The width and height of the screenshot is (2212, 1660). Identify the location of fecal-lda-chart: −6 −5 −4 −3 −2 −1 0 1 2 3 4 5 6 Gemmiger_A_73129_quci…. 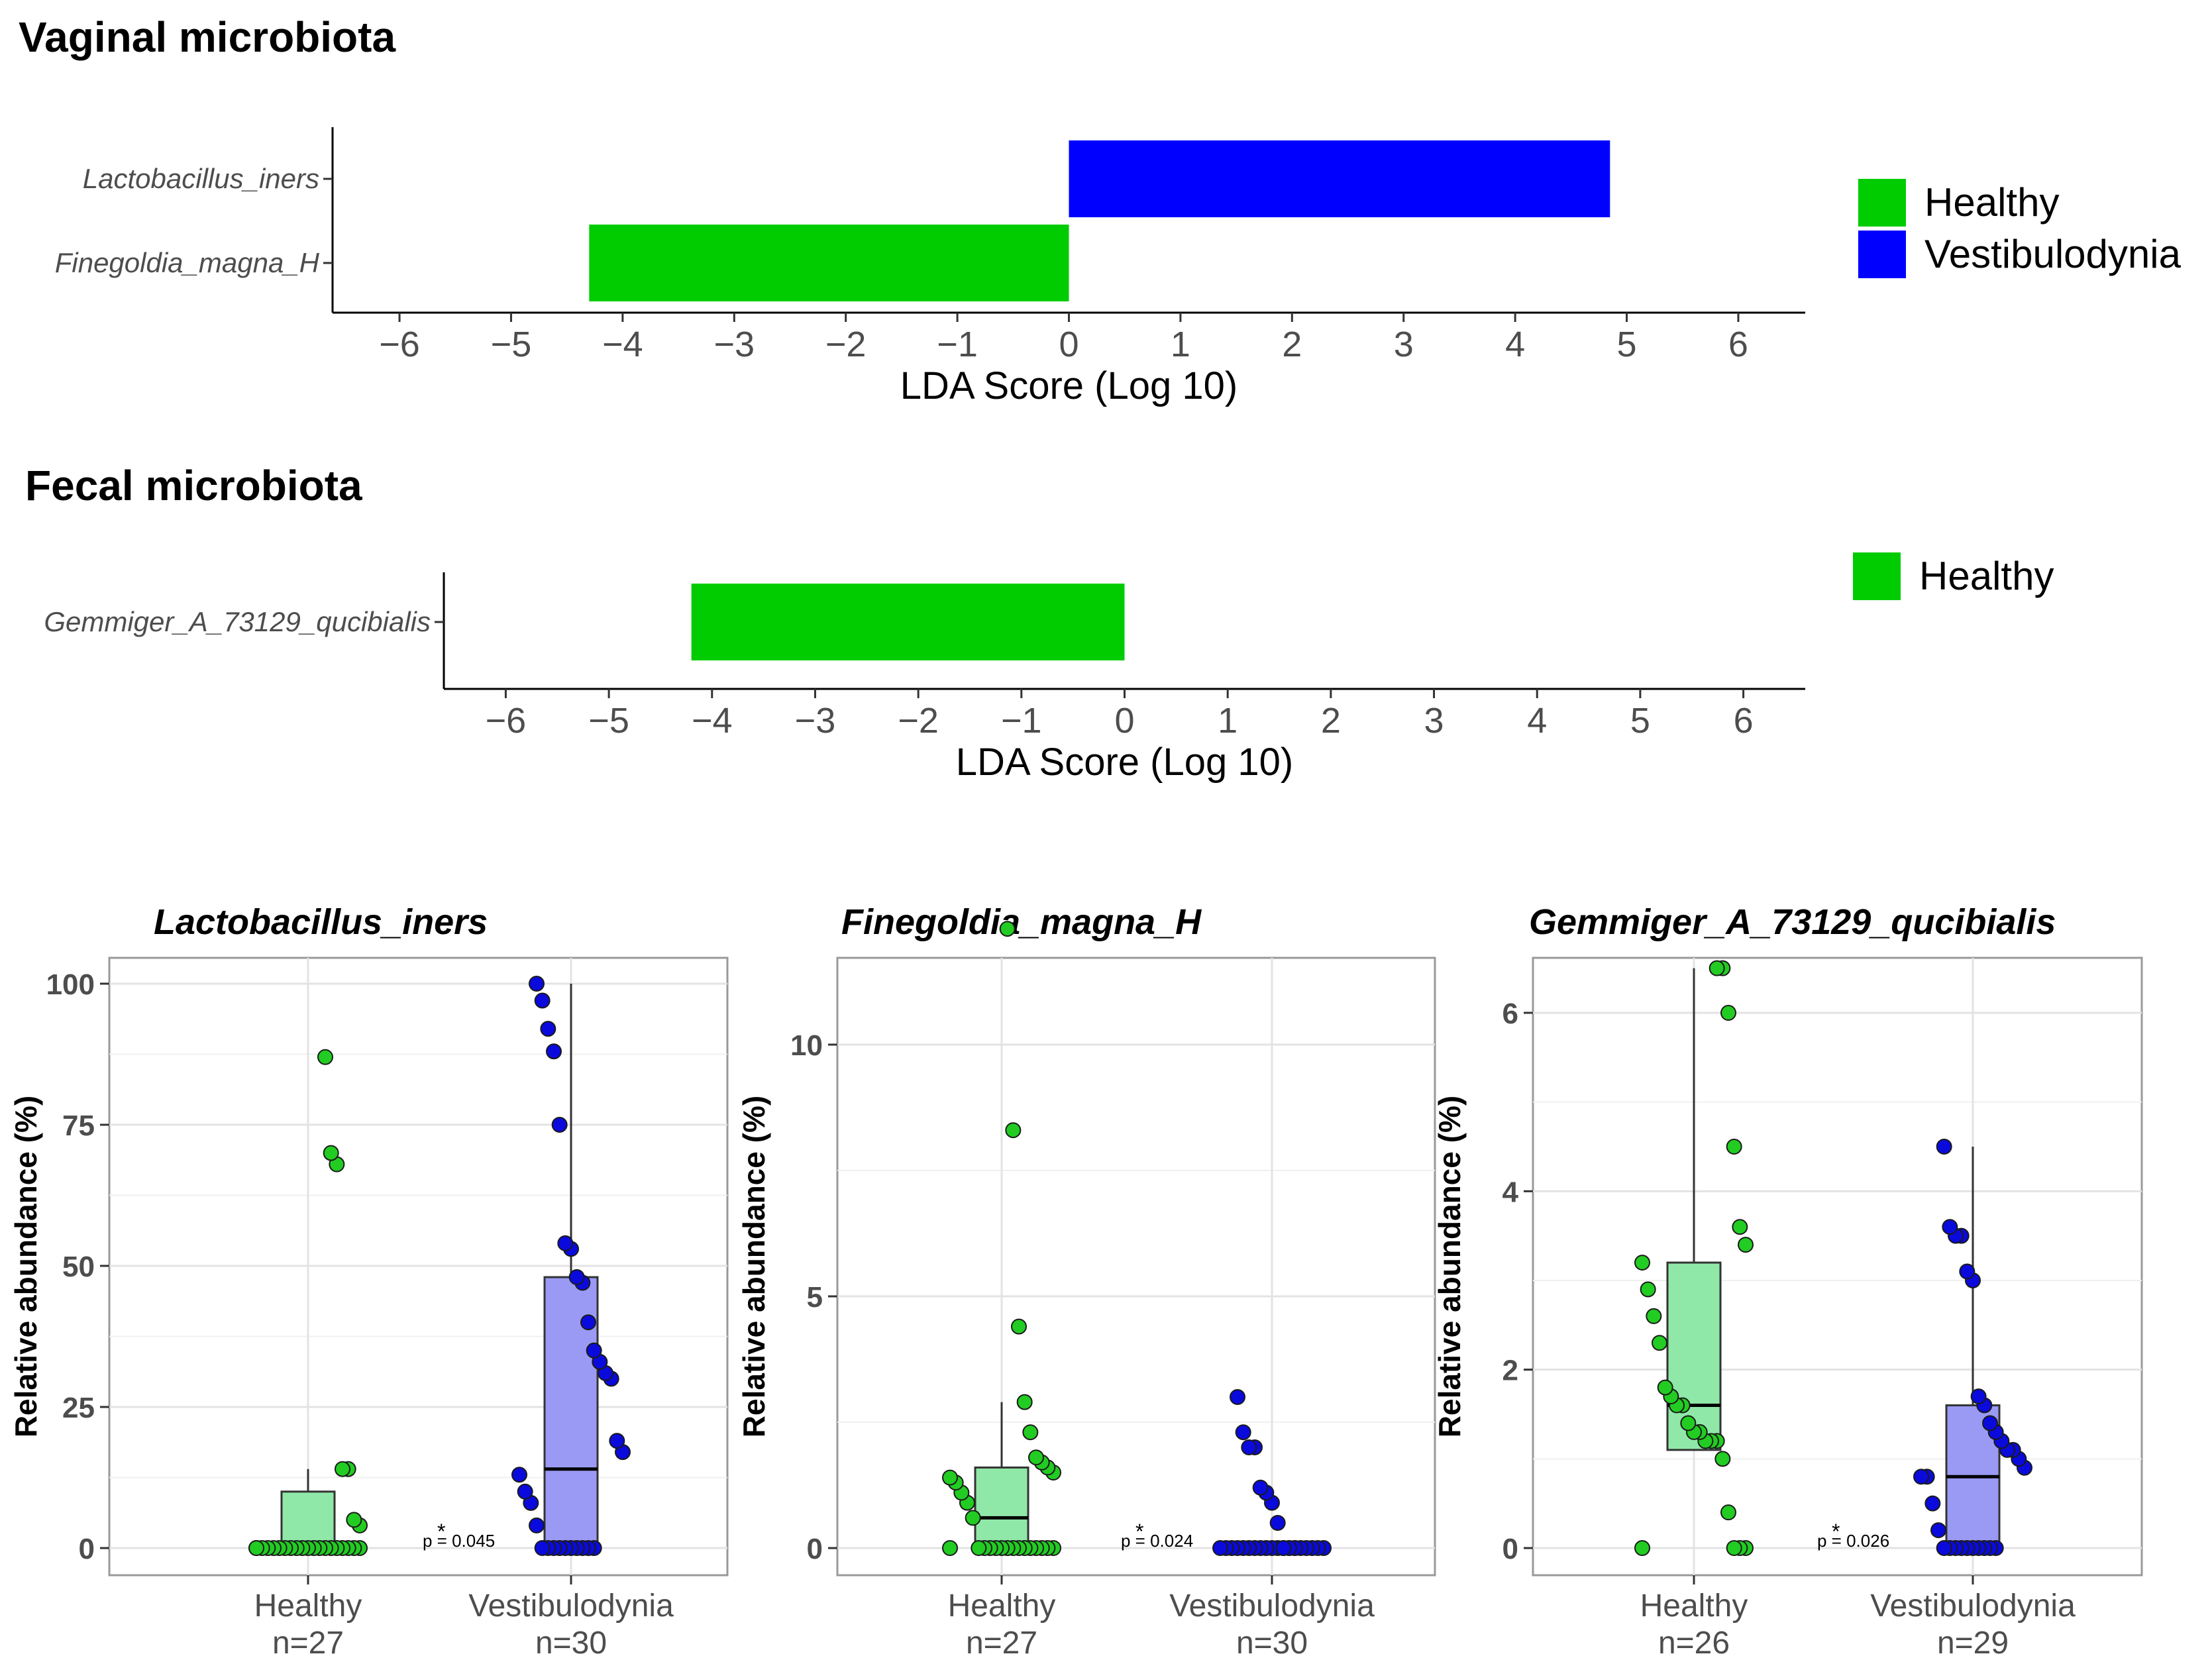
(1049, 668).